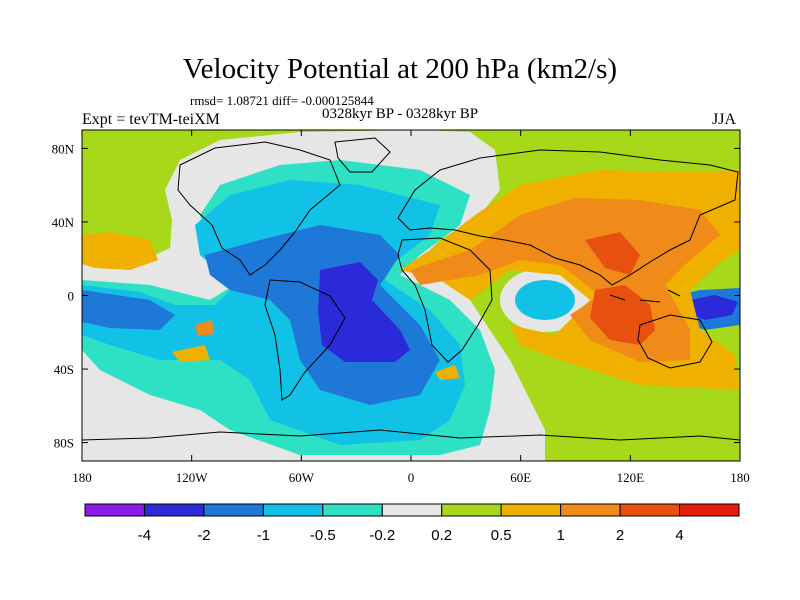 The image size is (800, 600). Describe the element at coordinates (63, 295) in the screenshot. I see `y-axis-labels: 80N 40N 0 40S 80S` at that location.